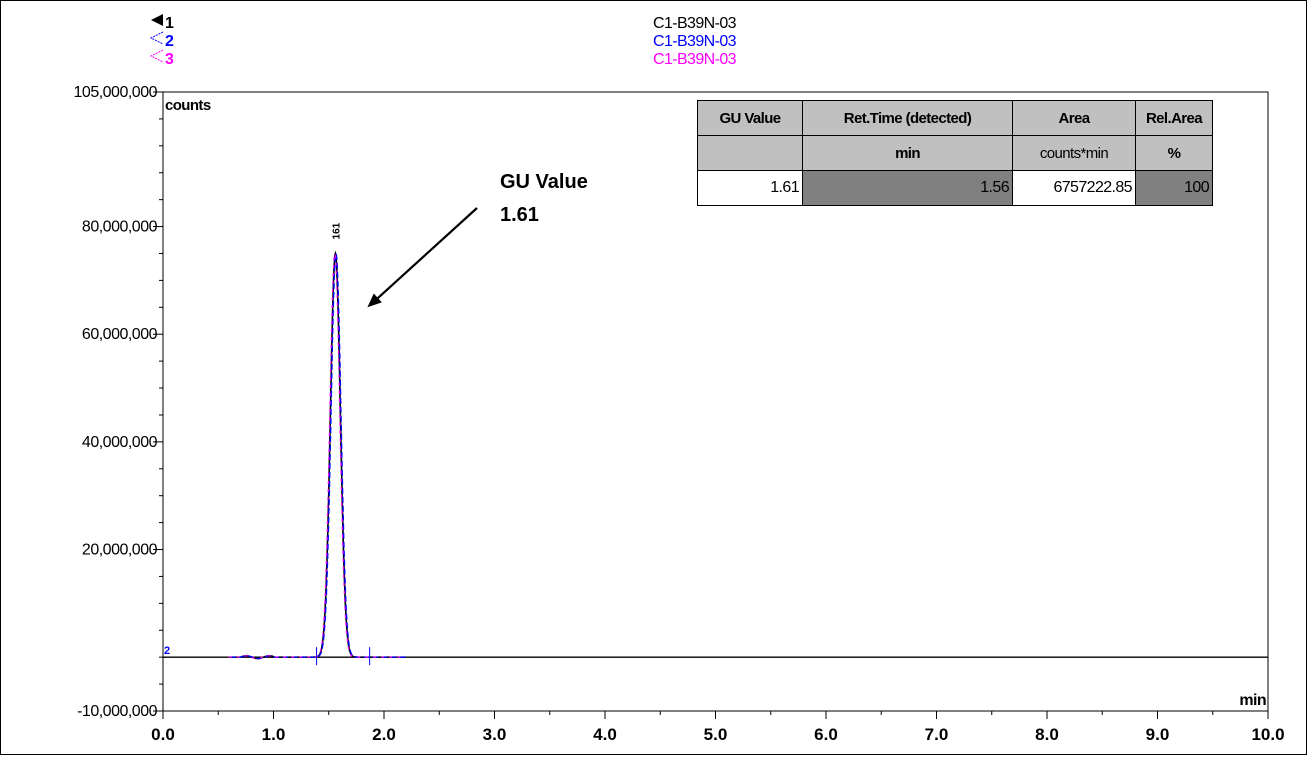  Describe the element at coordinates (1174, 188) in the screenshot. I see `table-cell-relarea: 100` at that location.